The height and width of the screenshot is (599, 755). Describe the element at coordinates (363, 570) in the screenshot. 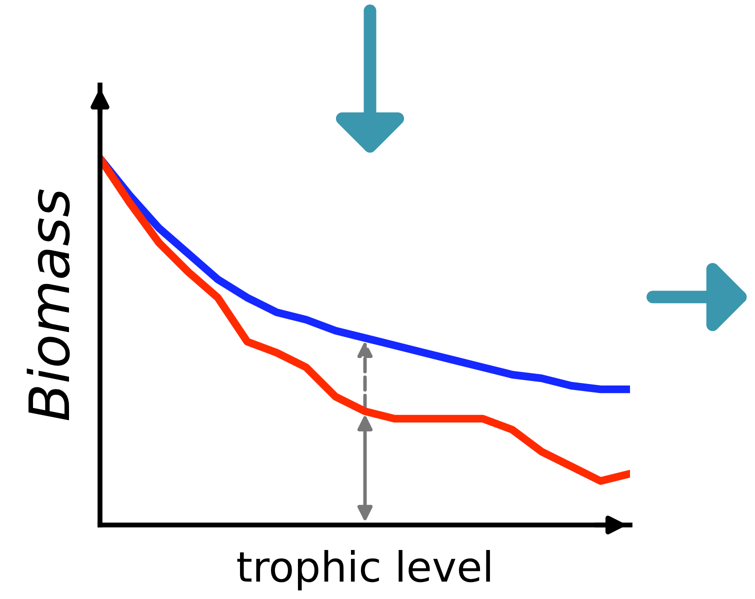

I see `x-axis-title: trophic level` at that location.